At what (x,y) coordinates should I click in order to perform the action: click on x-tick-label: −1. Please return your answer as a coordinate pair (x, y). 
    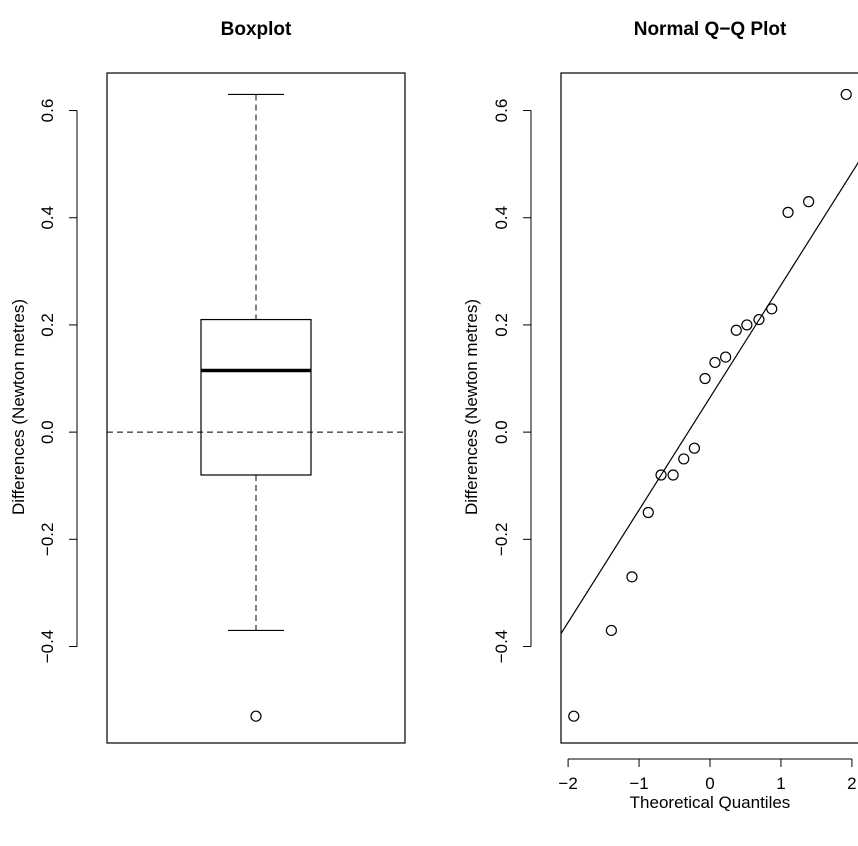
    Looking at the image, I should click on (638, 783).